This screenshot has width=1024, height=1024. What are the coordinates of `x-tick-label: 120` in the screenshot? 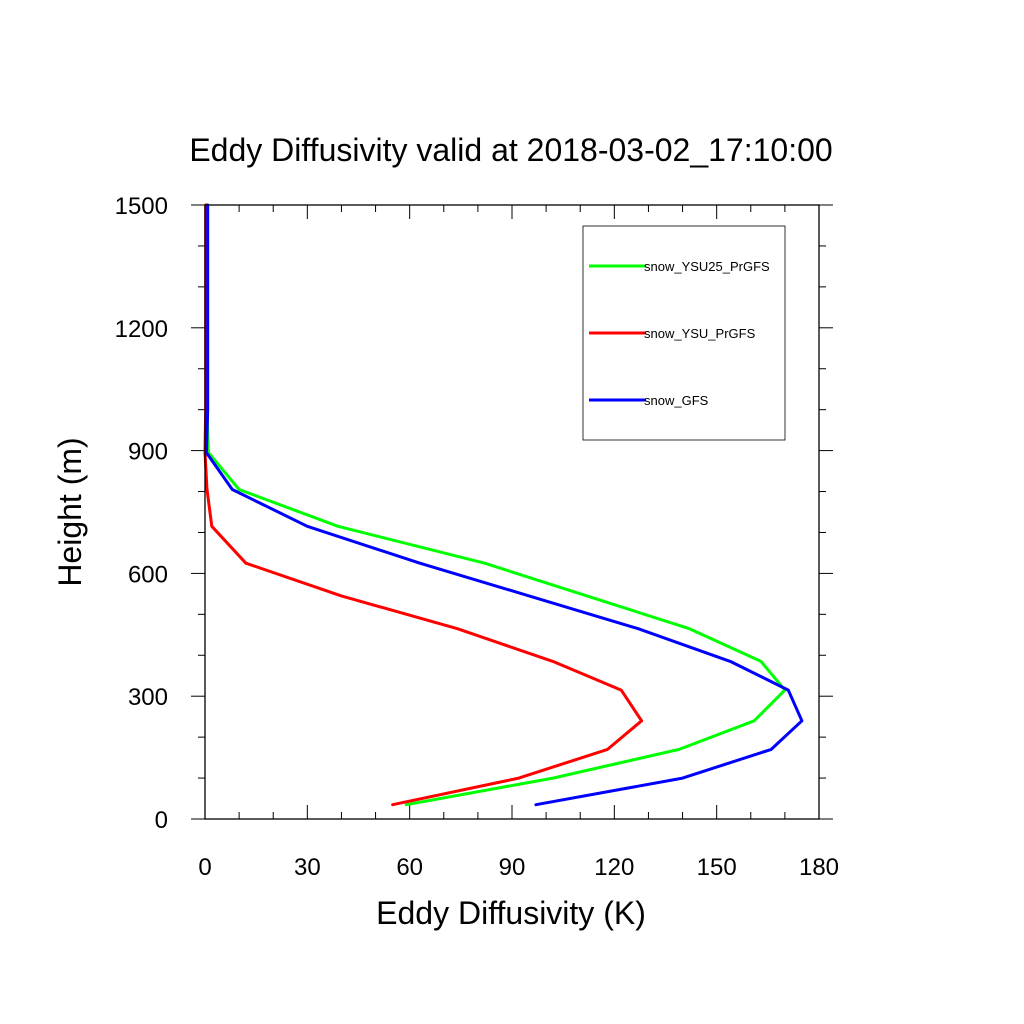 It's located at (614, 867).